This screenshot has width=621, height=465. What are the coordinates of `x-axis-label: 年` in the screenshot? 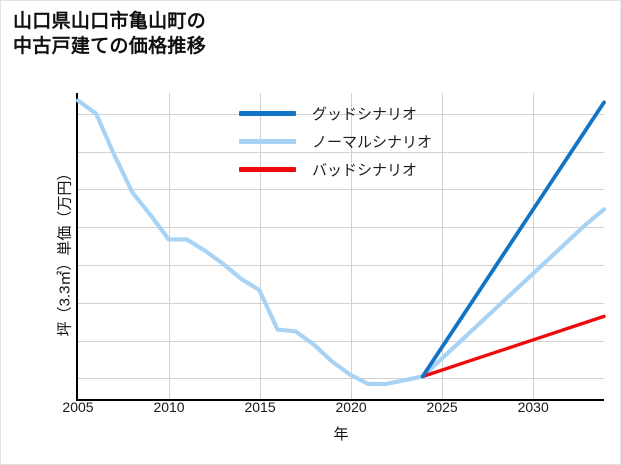 It's located at (341, 434).